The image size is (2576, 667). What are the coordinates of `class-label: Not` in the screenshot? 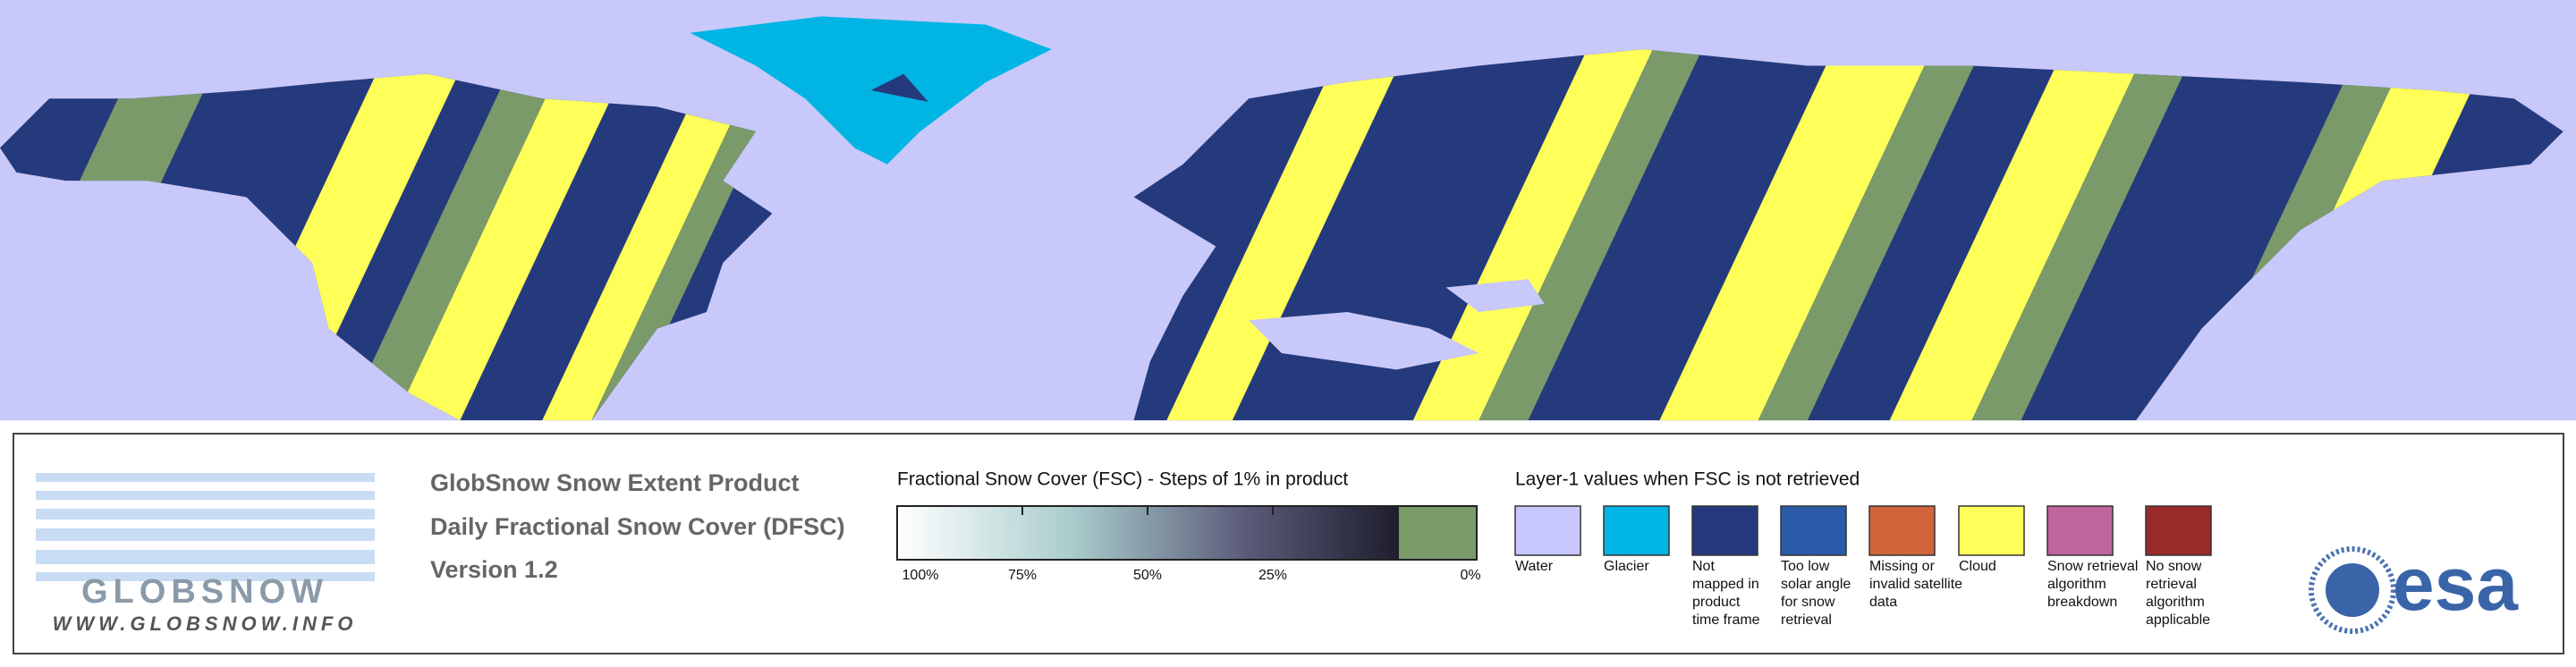 It's located at (1703, 566).